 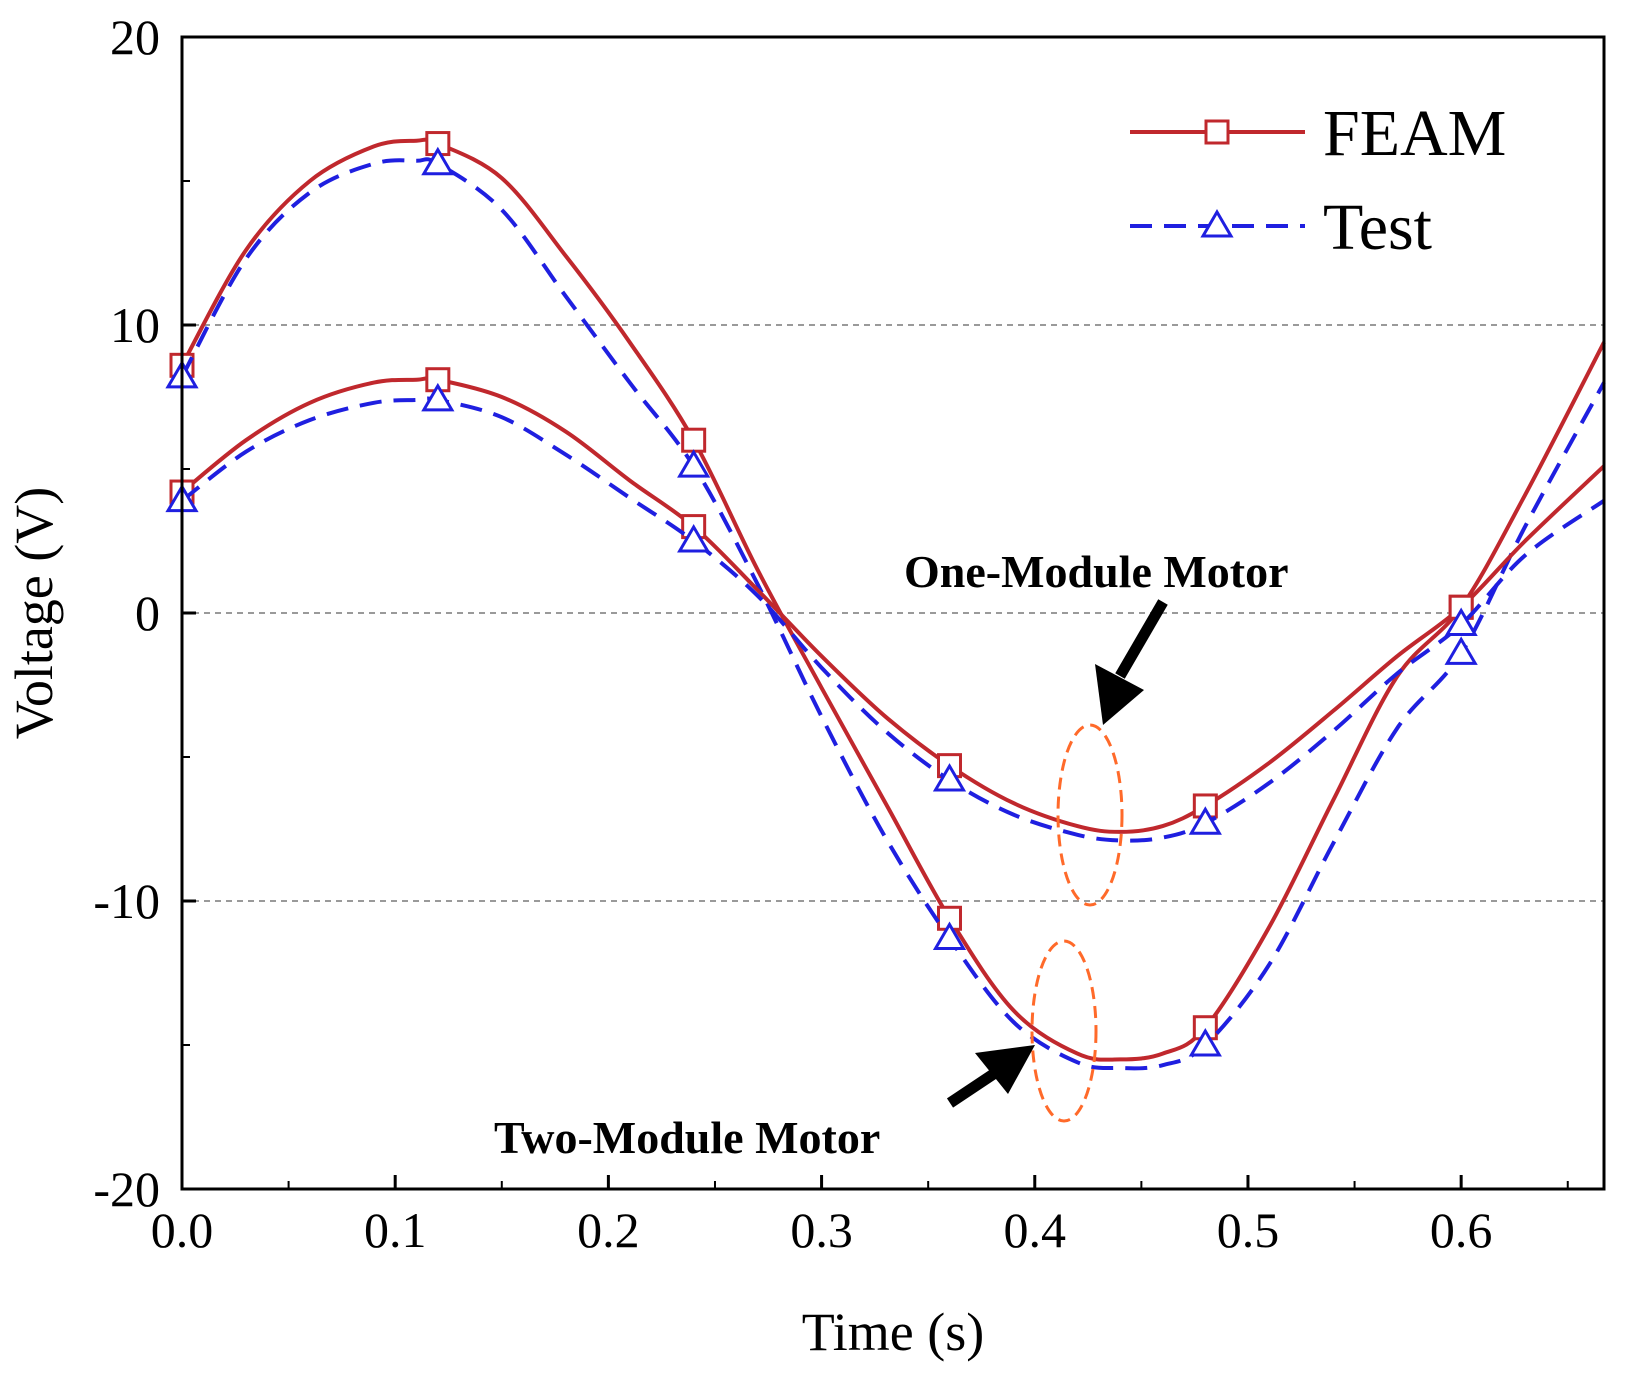 What do you see at coordinates (135, 325) in the screenshot?
I see `y-tick-label-3: 10` at bounding box center [135, 325].